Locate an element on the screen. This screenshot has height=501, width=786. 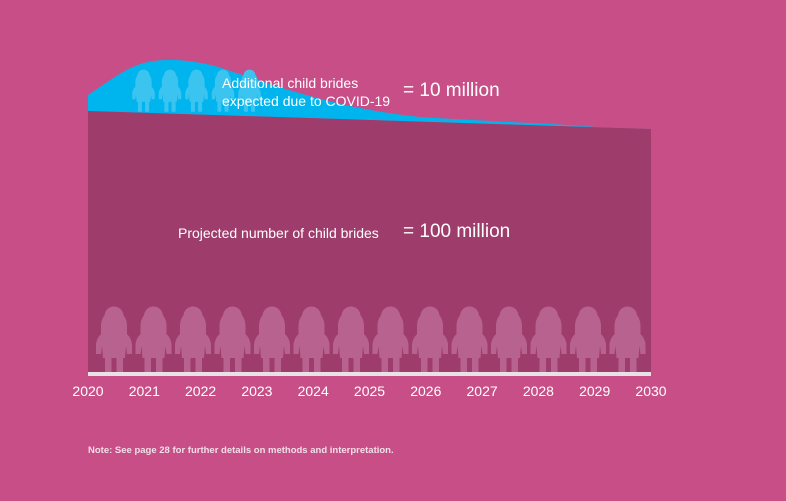
x-tick-label: 2030 is located at coordinates (650, 391).